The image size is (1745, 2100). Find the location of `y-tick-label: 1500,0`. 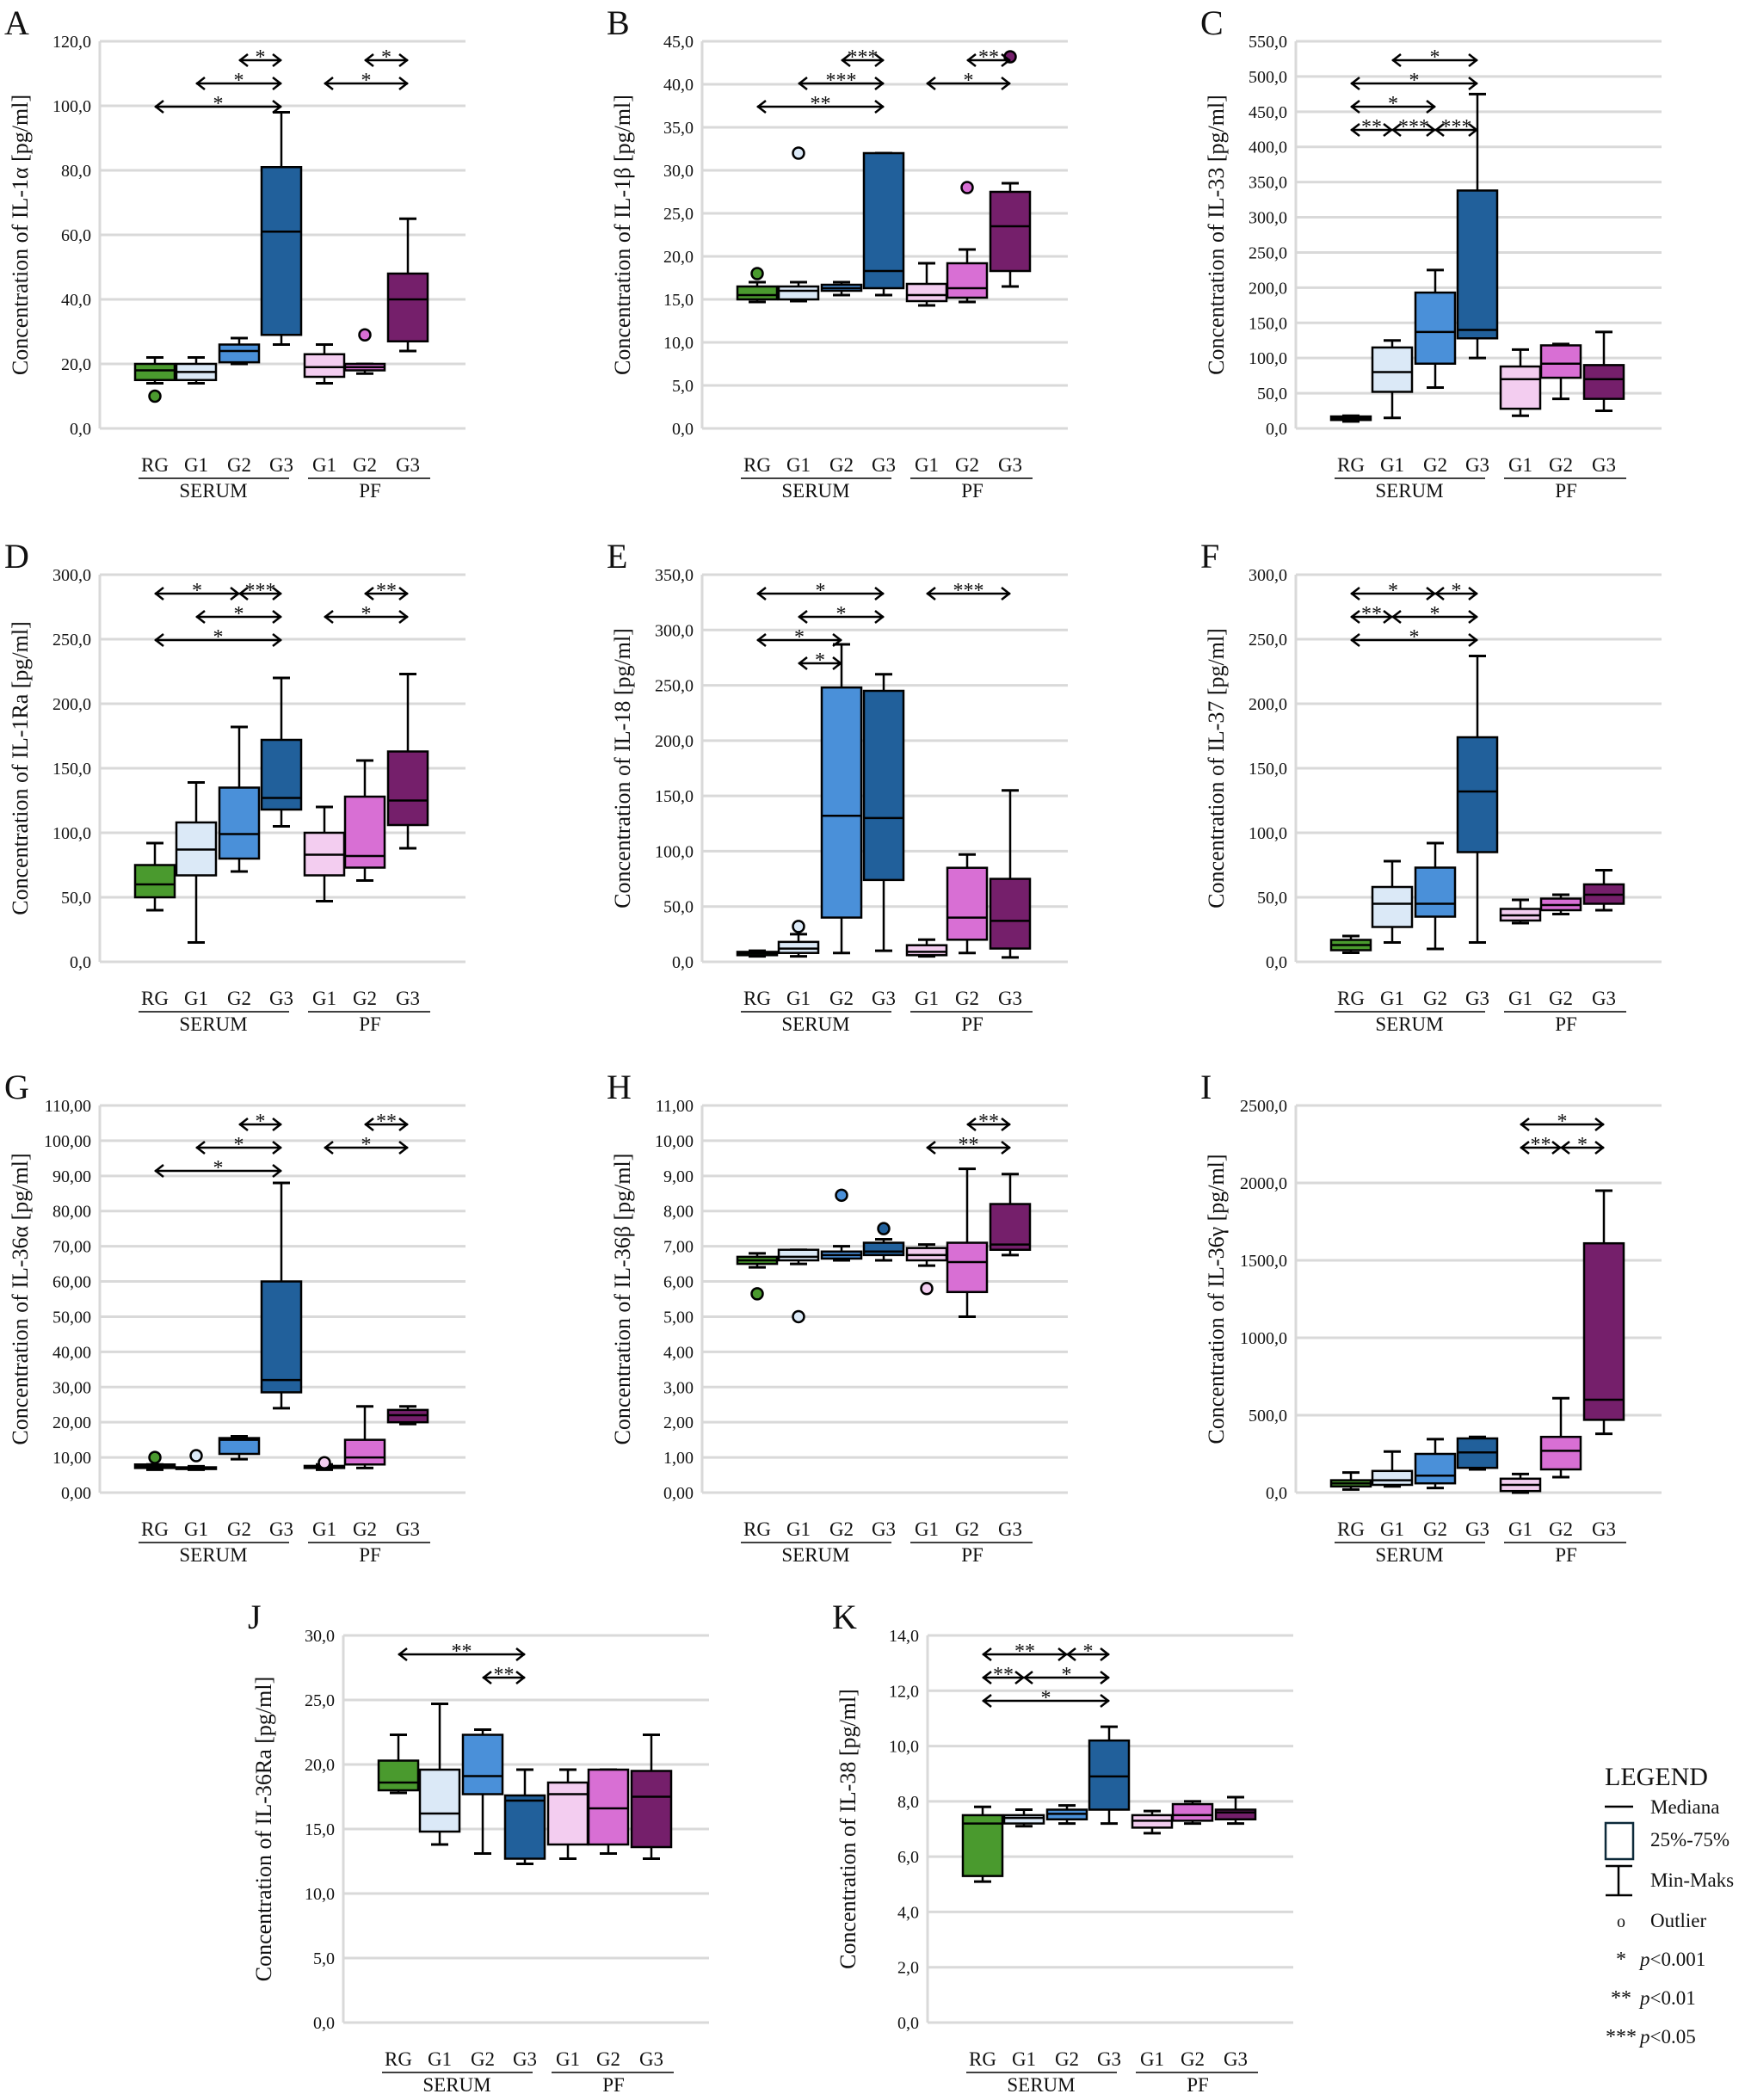

y-tick-label: 1500,0 is located at coordinates (1263, 1261).